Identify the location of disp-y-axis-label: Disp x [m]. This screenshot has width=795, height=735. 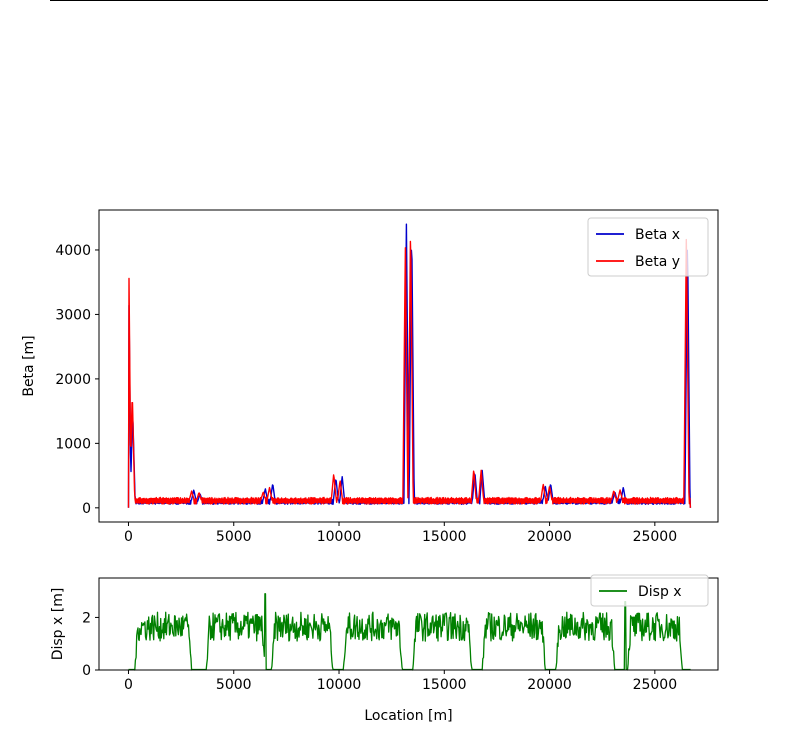
(58, 624).